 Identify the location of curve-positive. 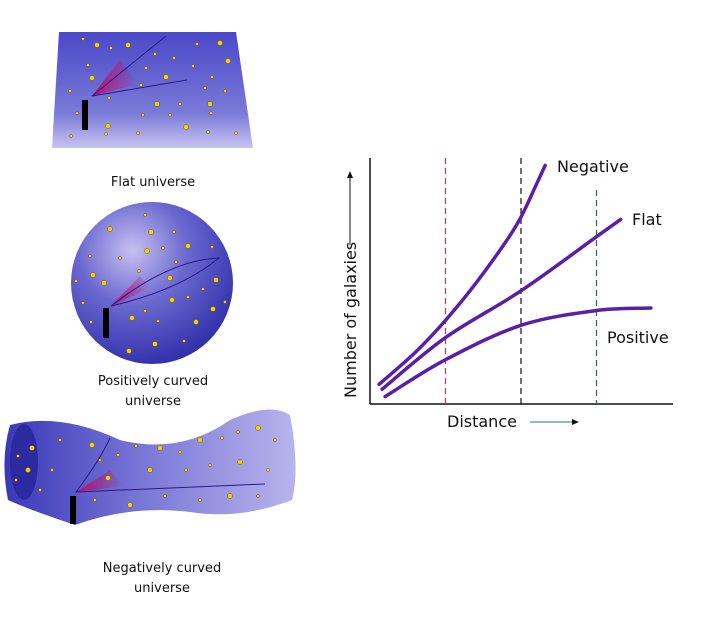
(518, 352).